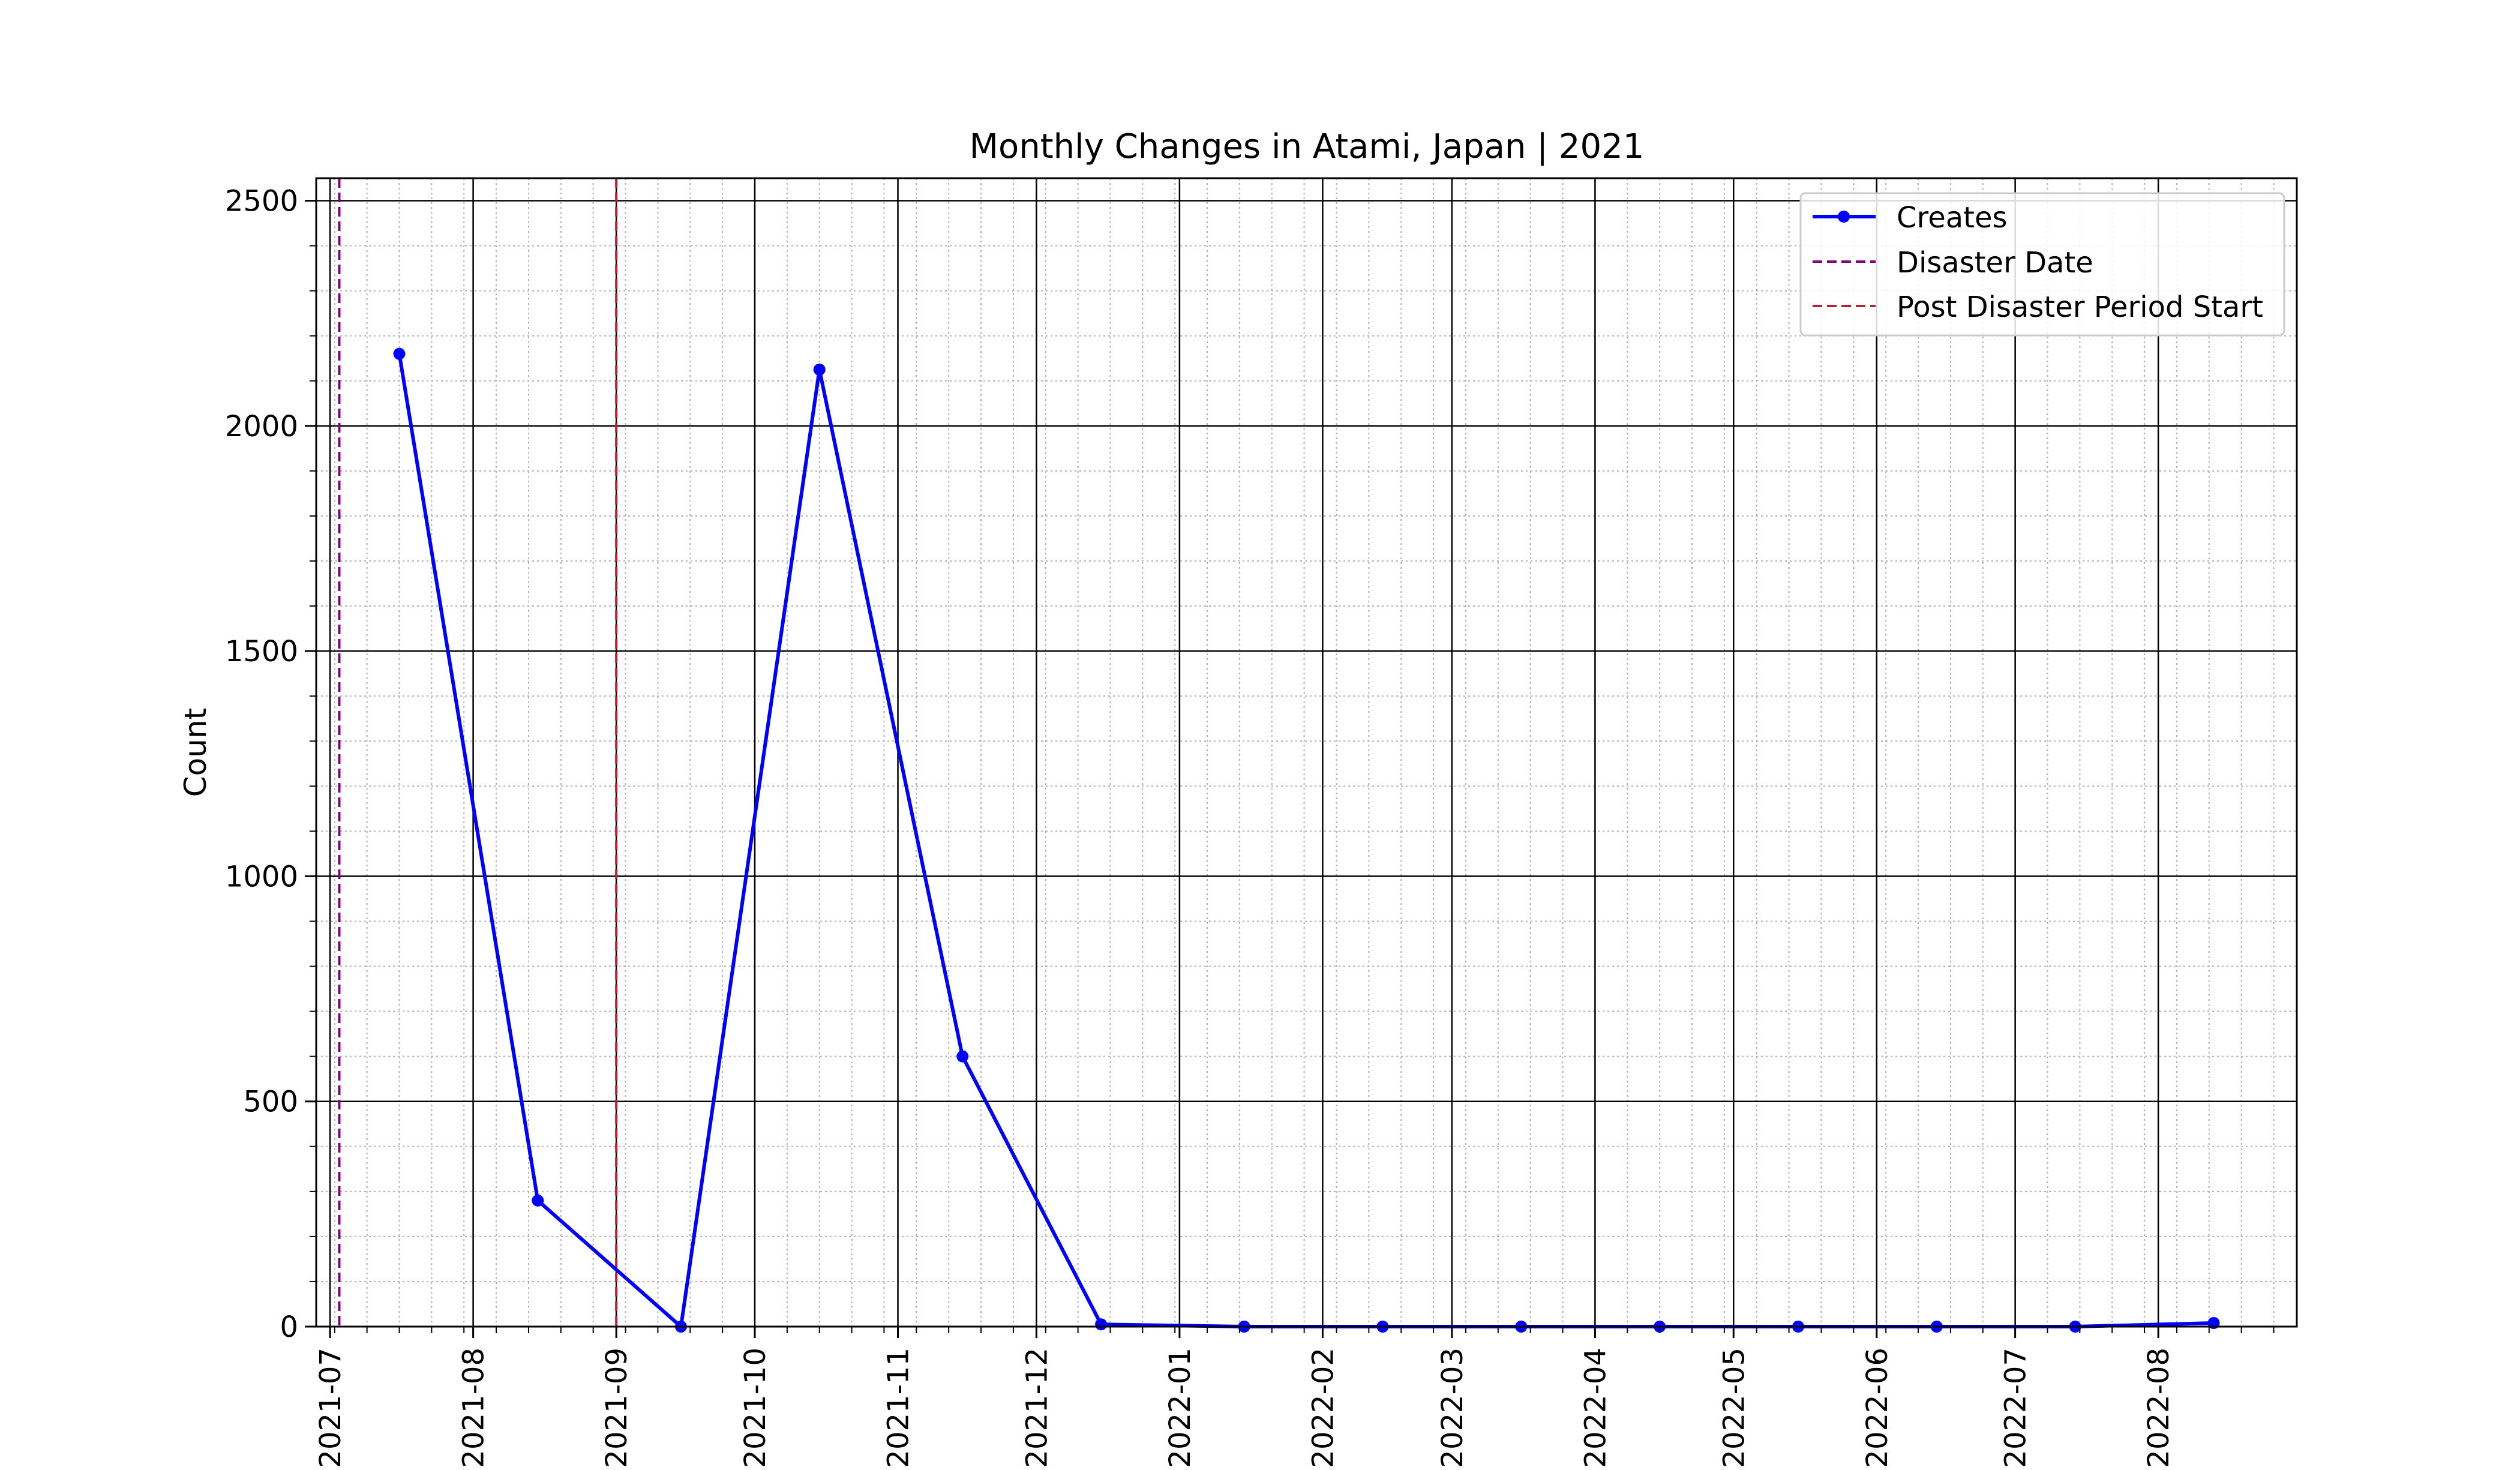 Image resolution: width=2520 pixels, height=1470 pixels. Describe the element at coordinates (1596, 1408) in the screenshot. I see `x-tick-label: 2022-04` at that location.